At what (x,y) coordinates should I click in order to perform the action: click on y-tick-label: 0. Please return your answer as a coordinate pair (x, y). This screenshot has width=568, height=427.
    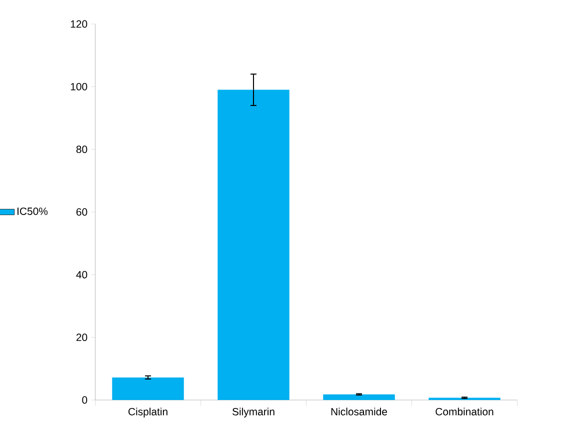
    Looking at the image, I should click on (85, 400).